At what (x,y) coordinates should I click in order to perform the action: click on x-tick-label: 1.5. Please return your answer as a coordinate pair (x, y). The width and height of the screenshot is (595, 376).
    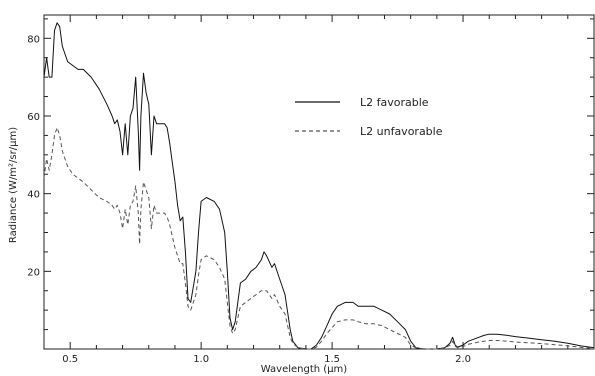
    Looking at the image, I should click on (332, 359).